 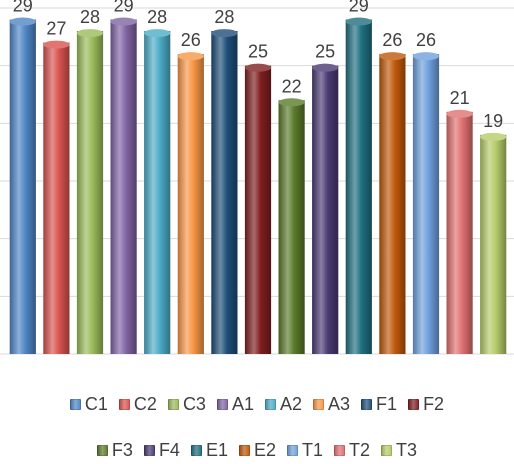 I want to click on bar-a1, so click(x=123, y=187).